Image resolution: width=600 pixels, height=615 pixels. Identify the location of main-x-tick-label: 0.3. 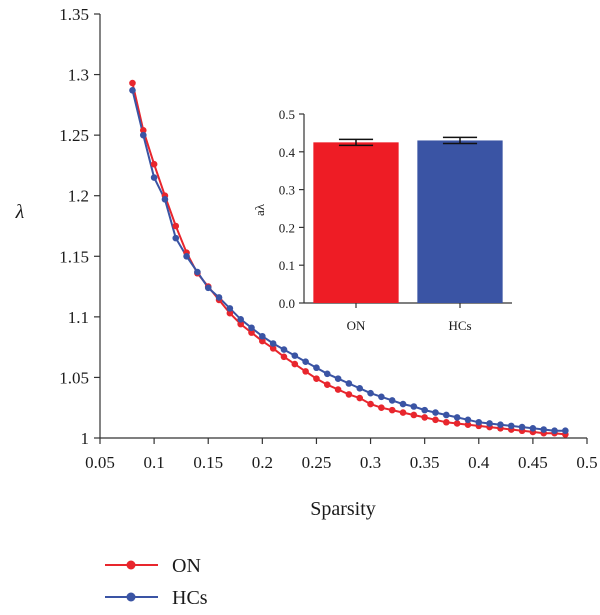
(370, 462).